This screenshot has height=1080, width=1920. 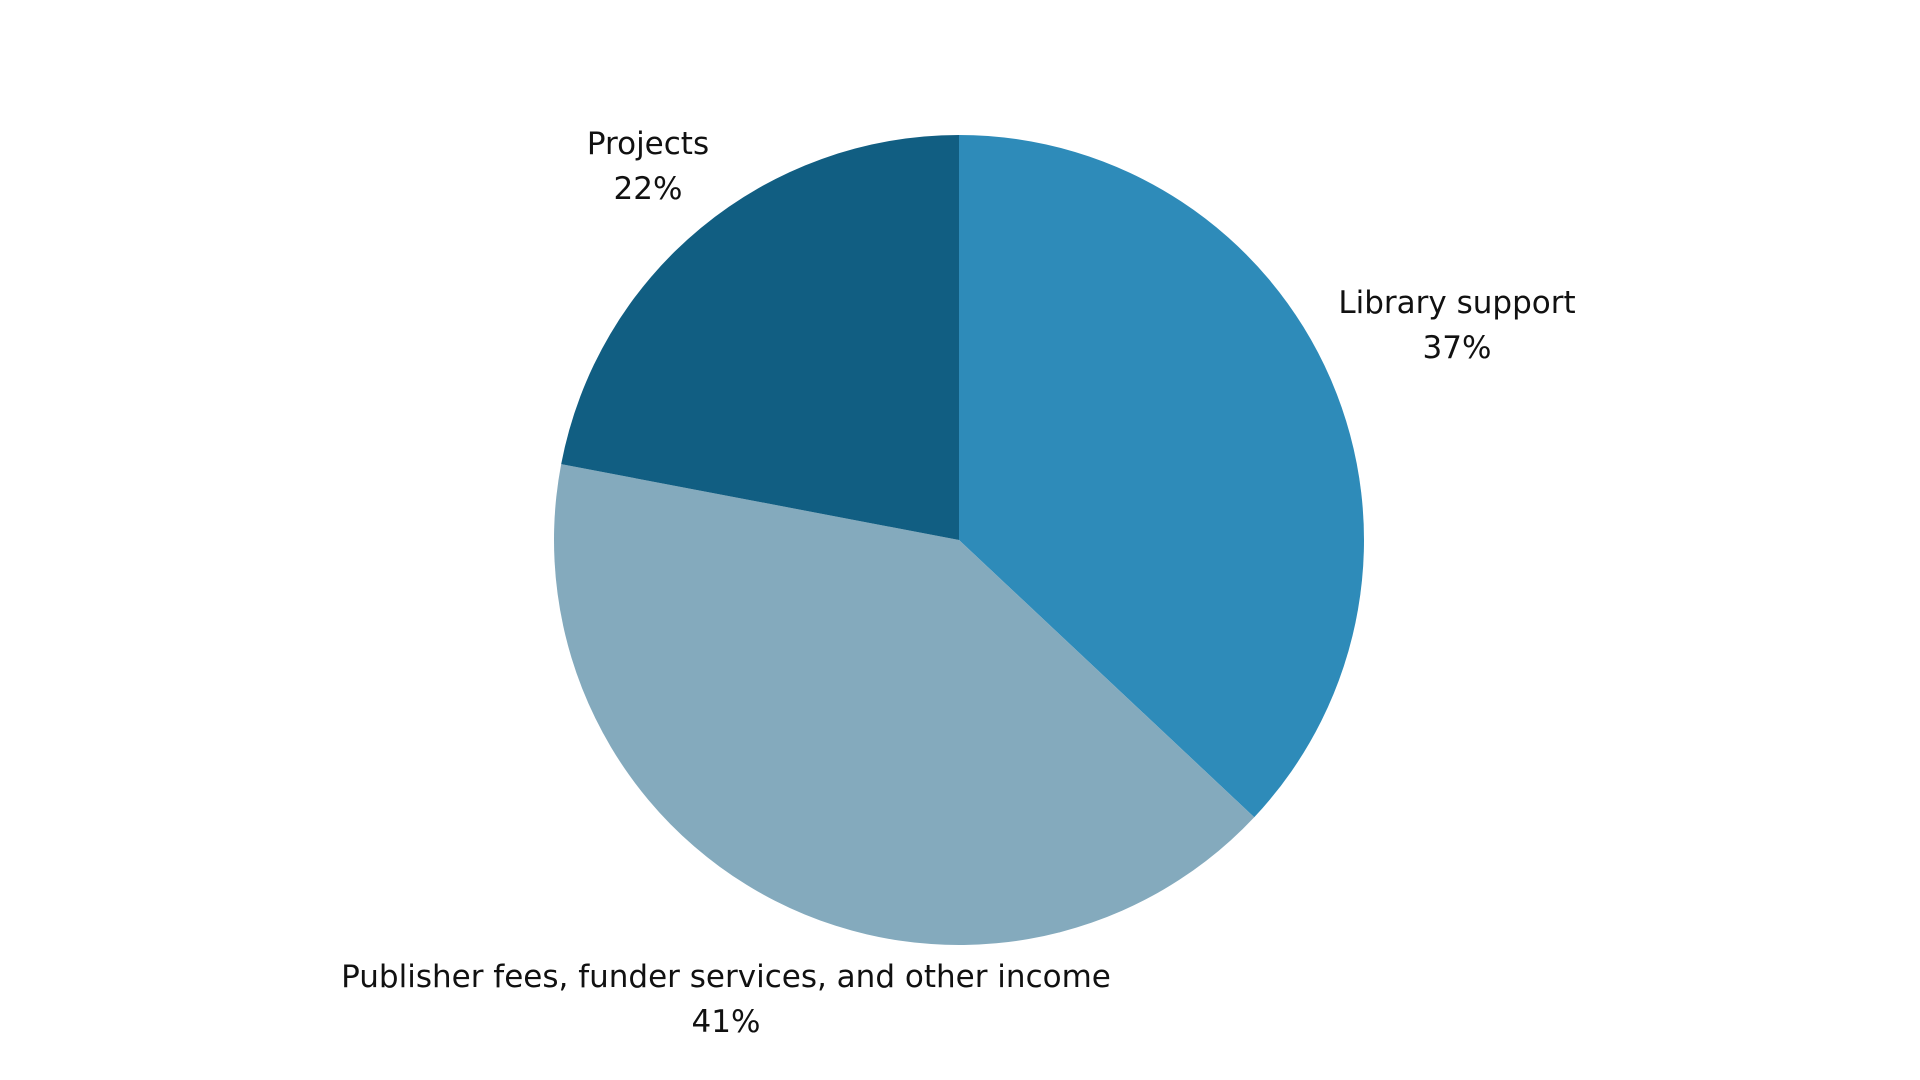 What do you see at coordinates (726, 1022) in the screenshot?
I see `slice-value-label: 41%` at bounding box center [726, 1022].